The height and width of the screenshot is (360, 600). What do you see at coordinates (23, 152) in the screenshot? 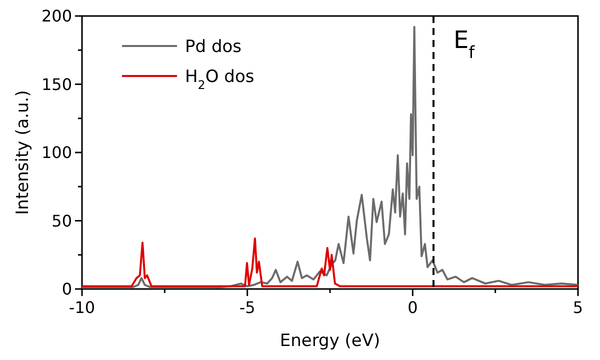
I see `y-axis-title: Intensity (a.u.)` at bounding box center [23, 152].